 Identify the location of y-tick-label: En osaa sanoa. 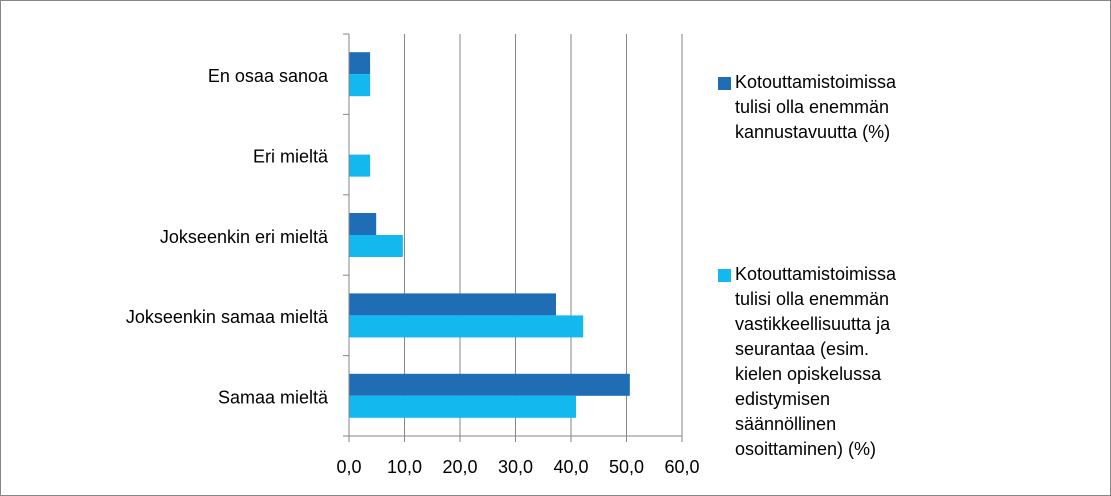
(268, 76).